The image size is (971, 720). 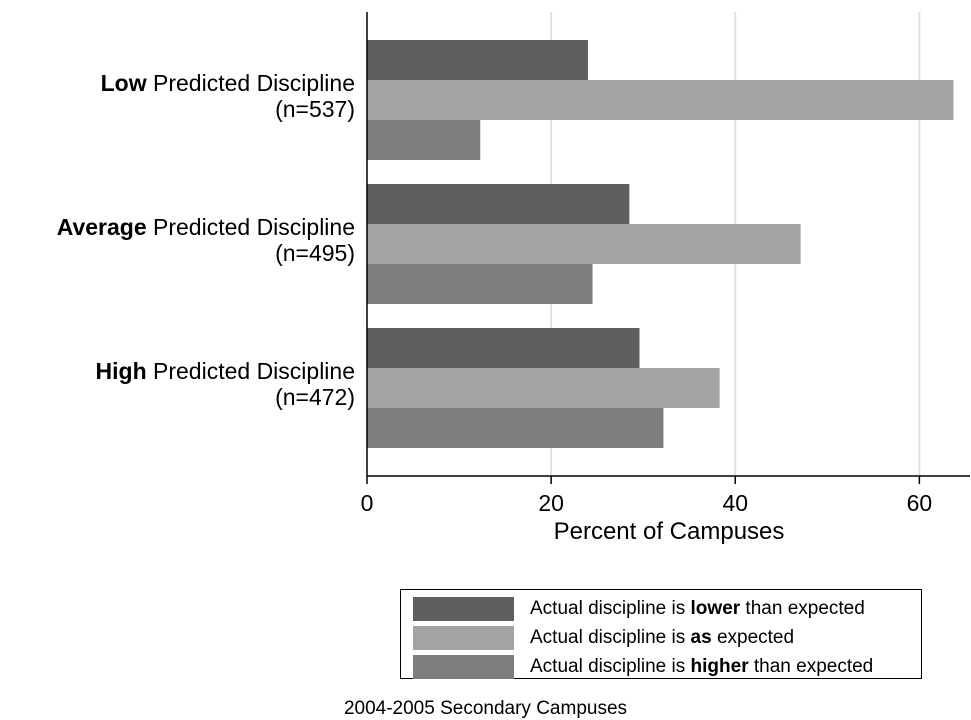 What do you see at coordinates (735, 503) in the screenshot?
I see `x-tick-label: 40` at bounding box center [735, 503].